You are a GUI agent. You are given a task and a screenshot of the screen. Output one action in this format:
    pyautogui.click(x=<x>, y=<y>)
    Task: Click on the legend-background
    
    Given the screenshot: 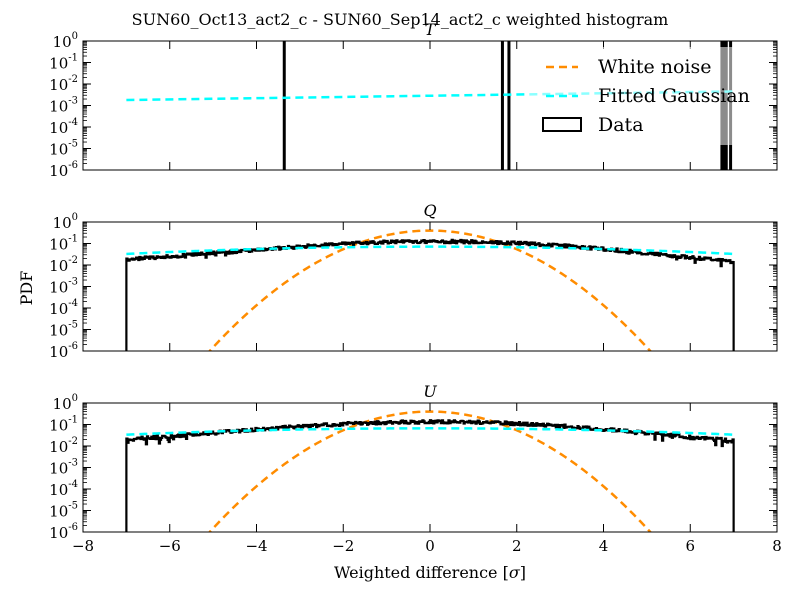 What is the action you would take?
    pyautogui.click(x=648, y=96)
    